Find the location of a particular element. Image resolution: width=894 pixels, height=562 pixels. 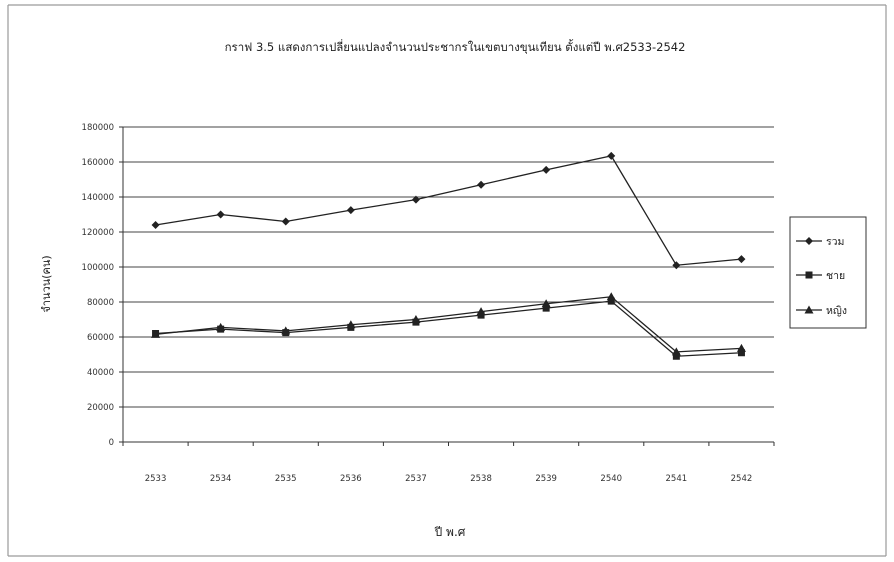

x-tick-label: 2541 is located at coordinates (677, 479).